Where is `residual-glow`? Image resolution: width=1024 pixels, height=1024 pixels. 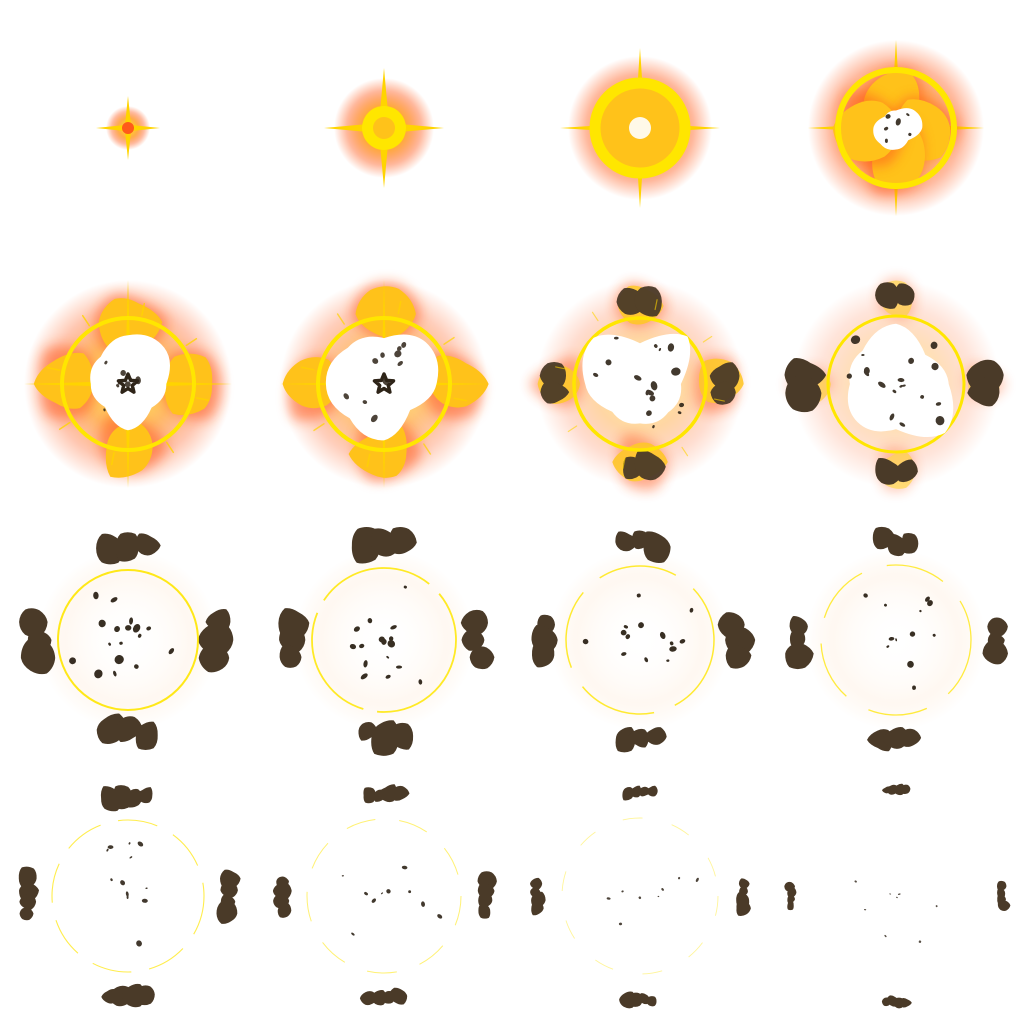 residual-glow is located at coordinates (640, 640).